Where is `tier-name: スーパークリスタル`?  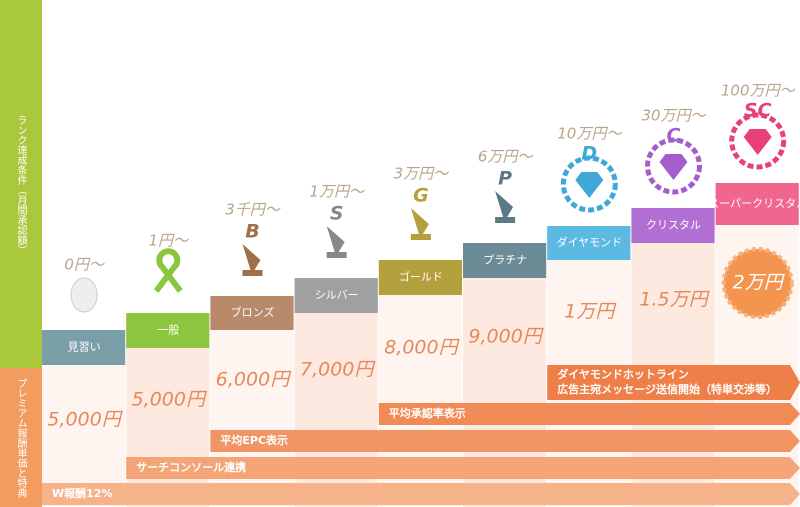
tier-name: スーパークリスタル is located at coordinates (754, 203).